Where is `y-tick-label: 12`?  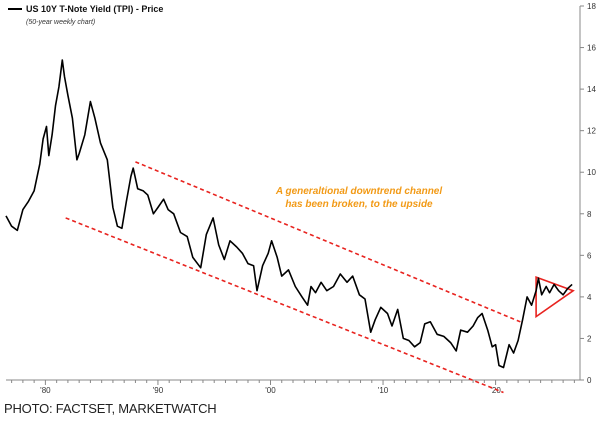 y-tick-label: 12 is located at coordinates (591, 131).